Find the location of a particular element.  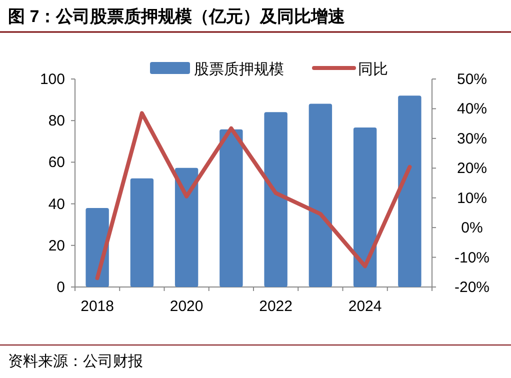

text: 资料来源：公司财报 is located at coordinates (75, 361).